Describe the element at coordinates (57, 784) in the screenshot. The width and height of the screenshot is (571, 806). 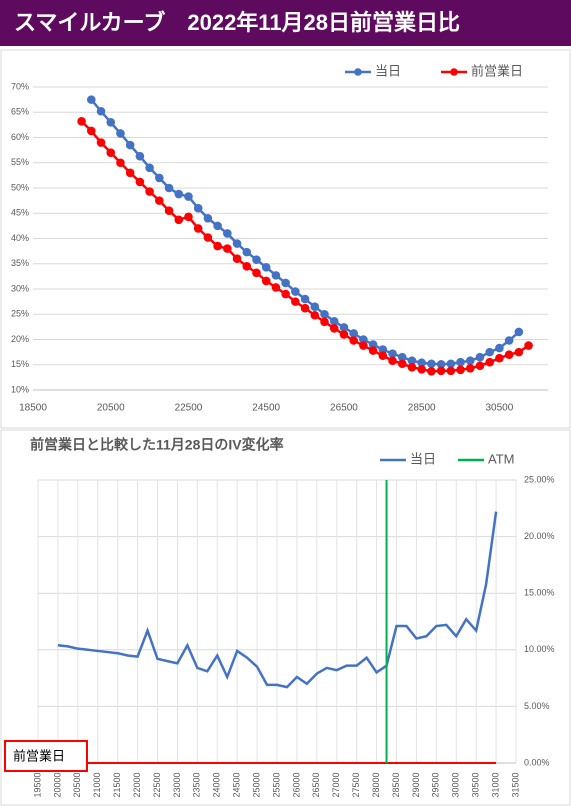
I see `x-tick-label: 20000` at that location.